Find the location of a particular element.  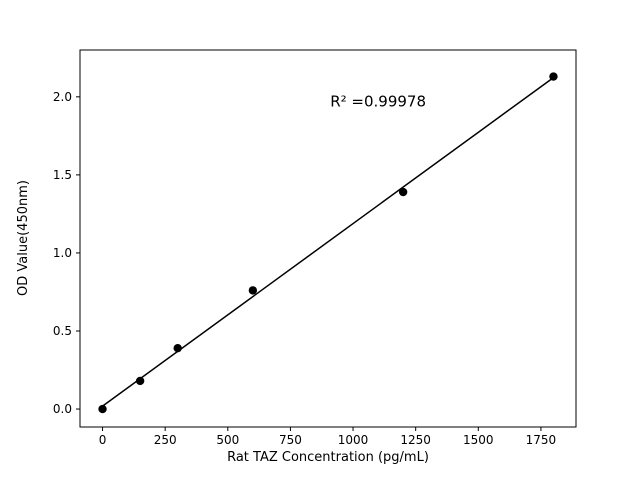

x-tick-label: 1500 is located at coordinates (478, 440).